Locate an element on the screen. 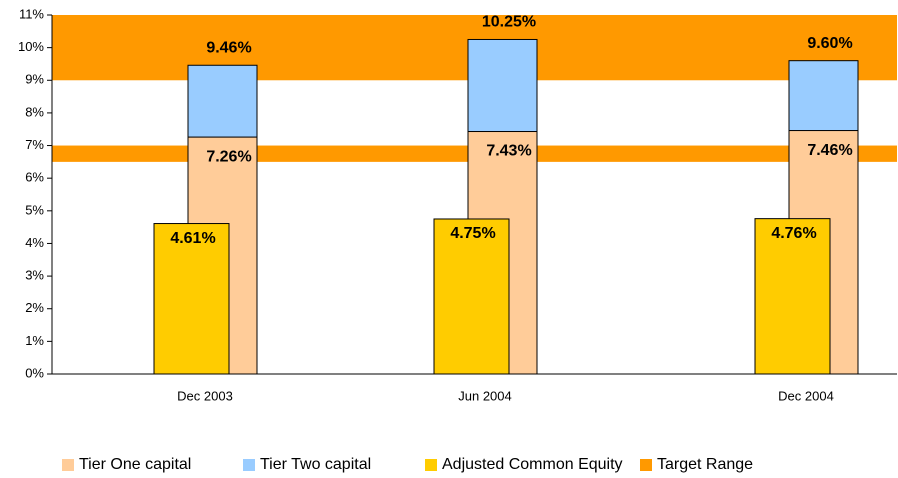  y-tick-label: 8% is located at coordinates (34, 111).